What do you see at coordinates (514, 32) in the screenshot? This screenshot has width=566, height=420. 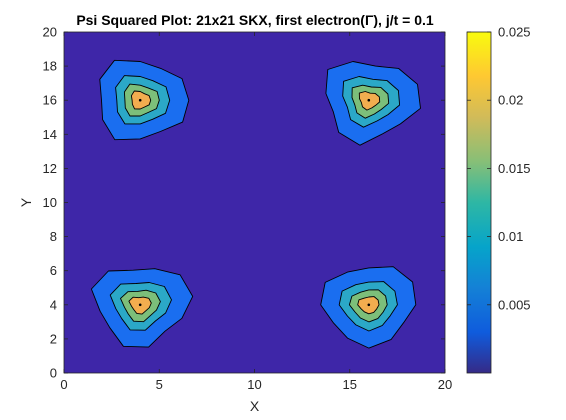 I see `colorbar-tick-label: 0.025` at bounding box center [514, 32].